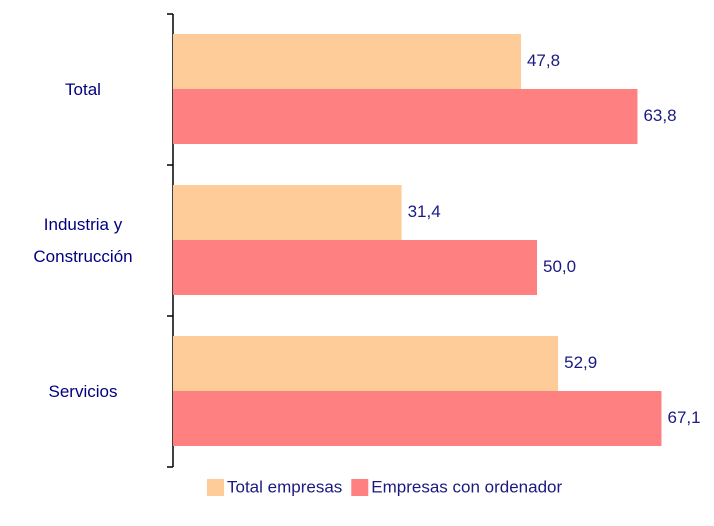 This screenshot has width=714, height=526. I want to click on value-label: 67,1, so click(683, 417).